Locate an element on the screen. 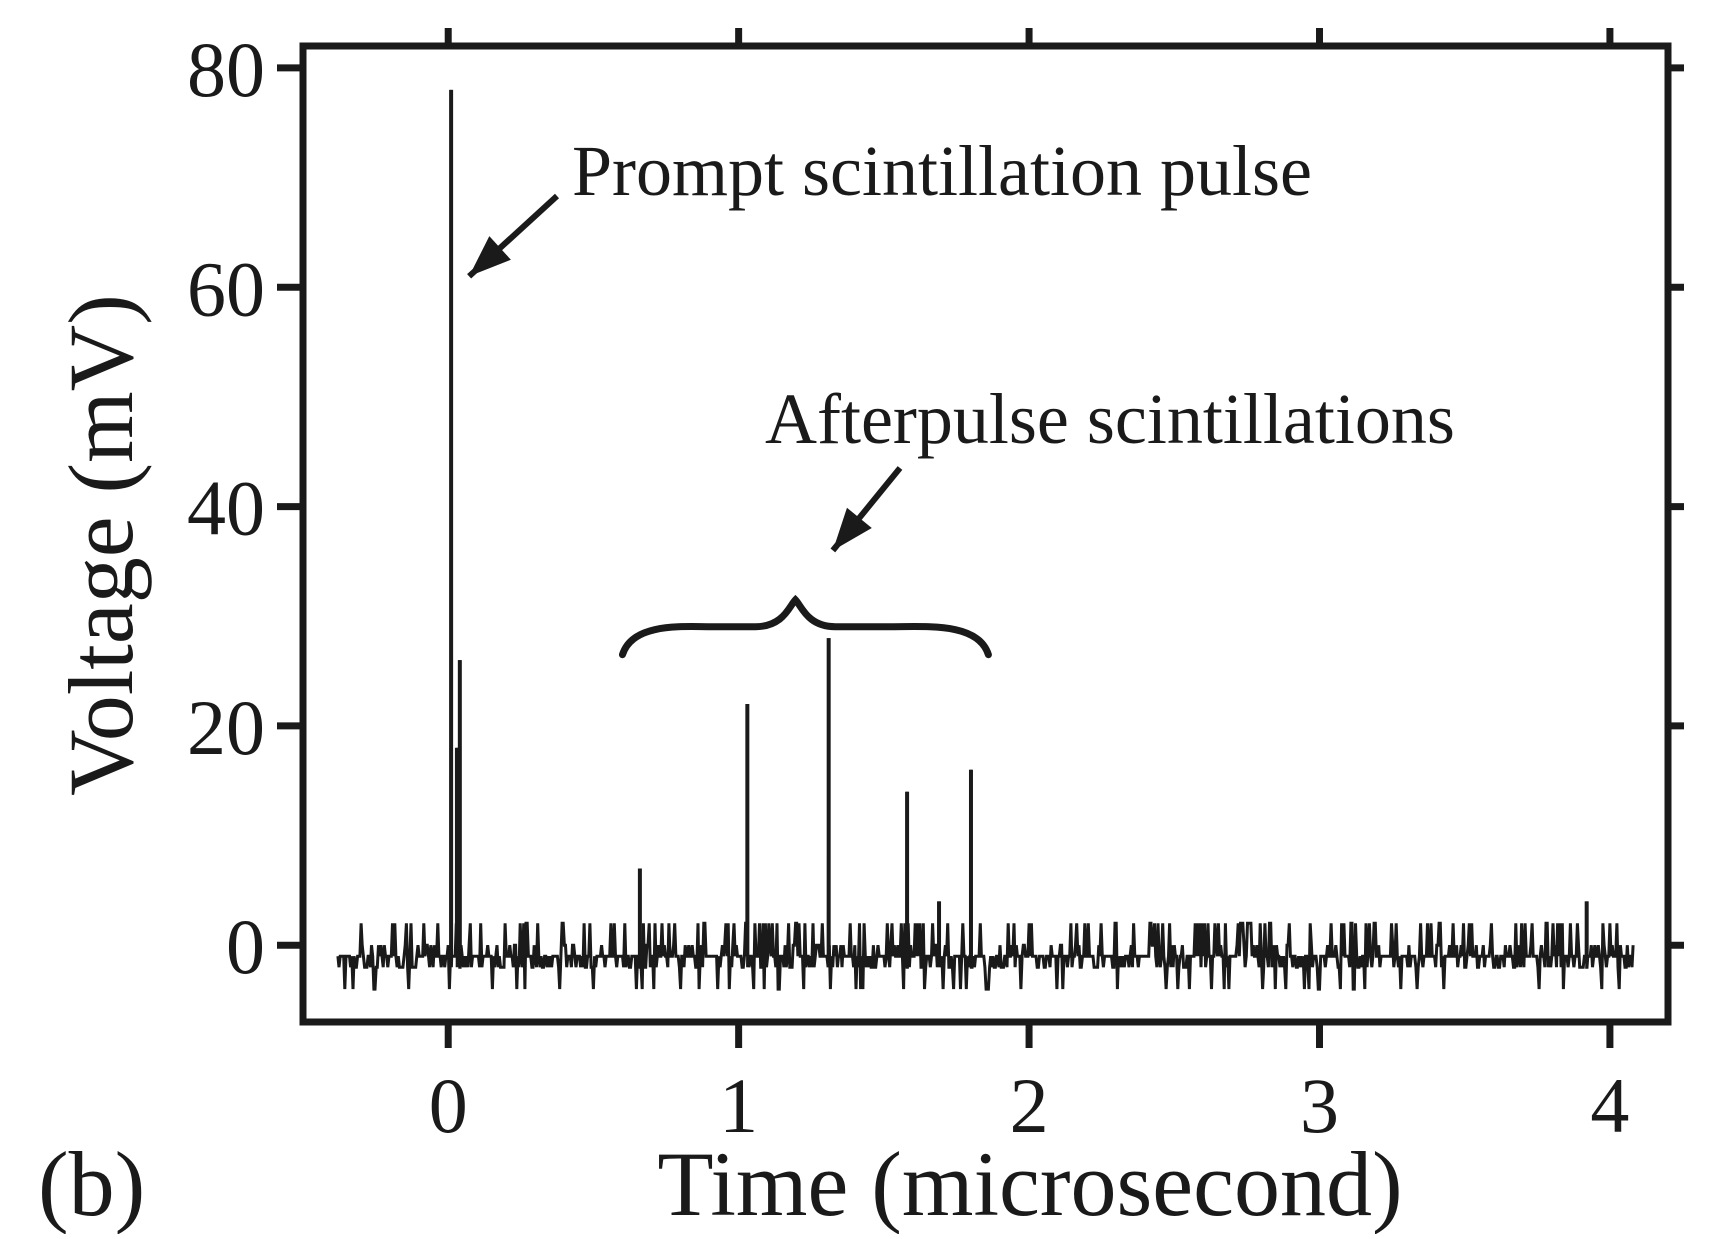  y-tick-label: 0 is located at coordinates (245, 946).